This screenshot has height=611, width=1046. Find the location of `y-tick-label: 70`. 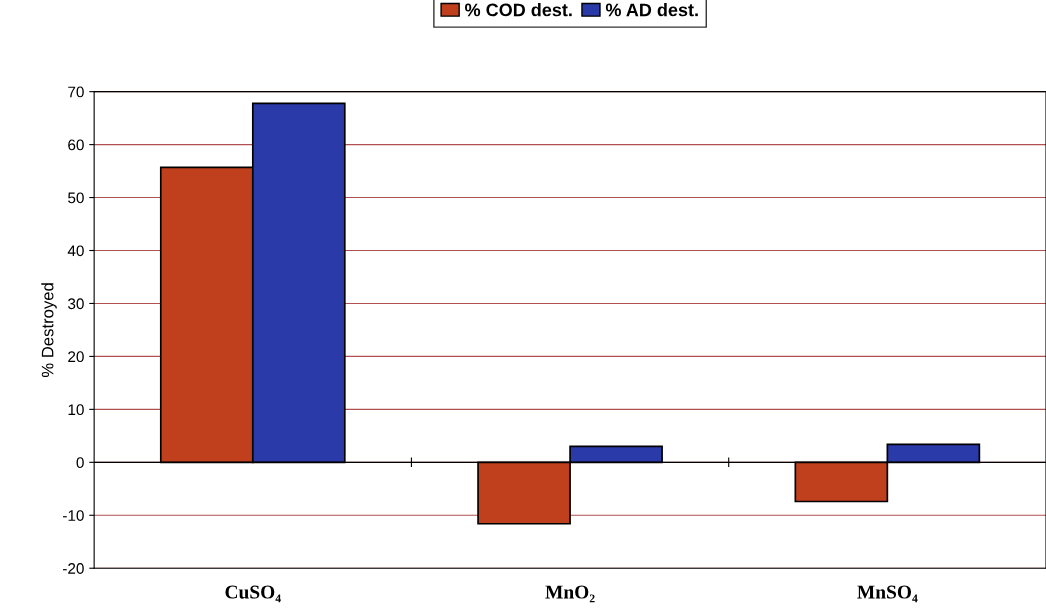

y-tick-label: 70 is located at coordinates (76, 92).